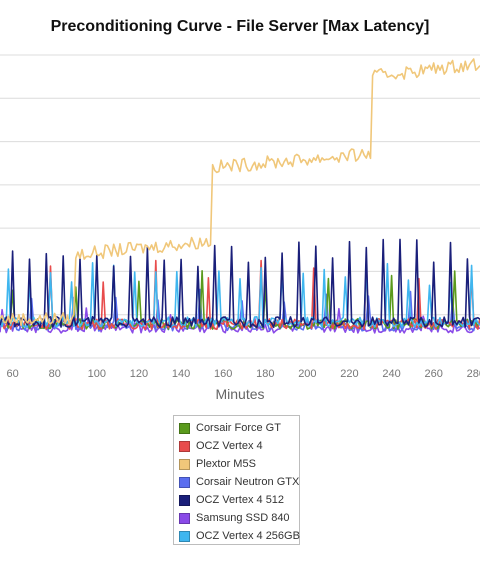 The image size is (480, 569). I want to click on legend-label: OCZ Vertex 4, so click(229, 446).